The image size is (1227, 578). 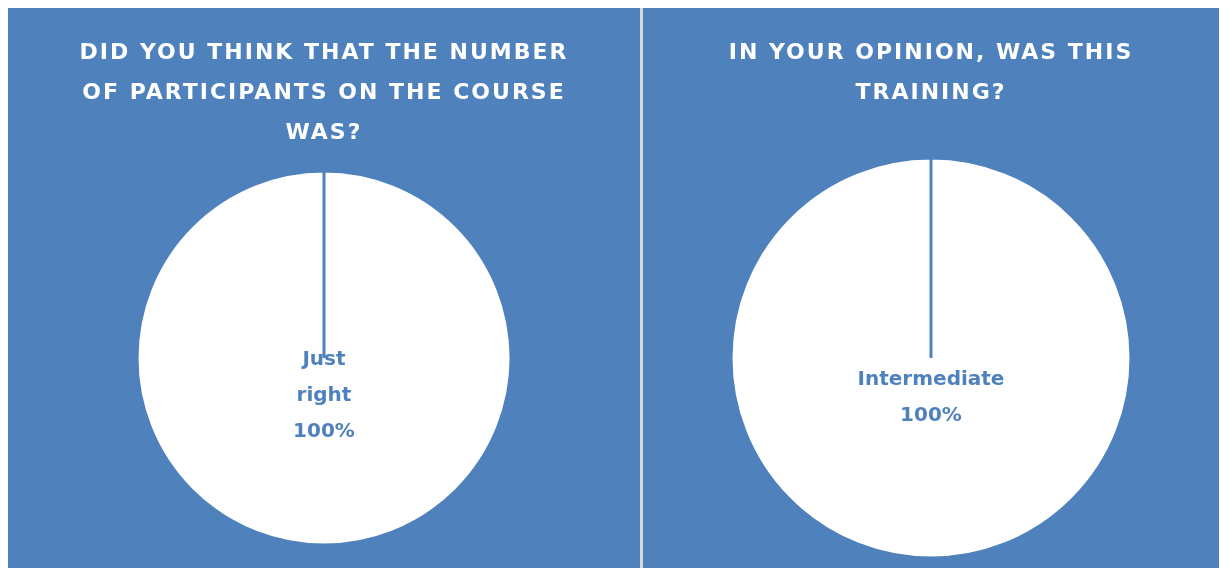 What do you see at coordinates (931, 378) in the screenshot?
I see `slice-label: Intermediate` at bounding box center [931, 378].